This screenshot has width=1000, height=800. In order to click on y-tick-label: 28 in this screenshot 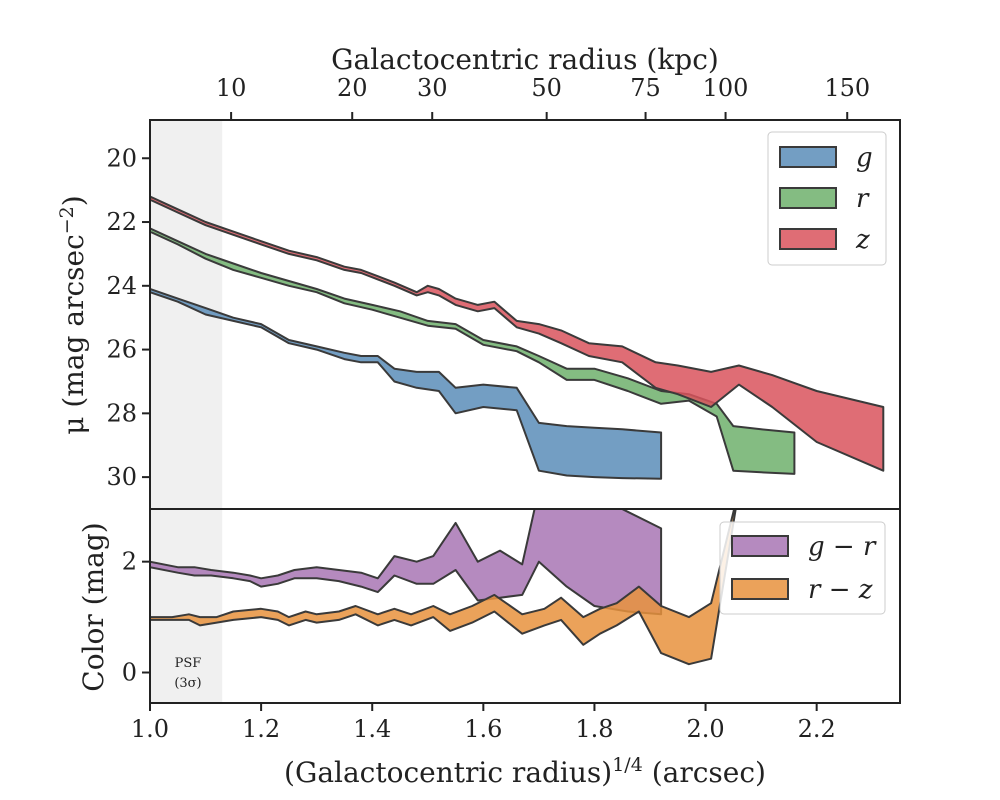, I will do `click(121, 413)`.